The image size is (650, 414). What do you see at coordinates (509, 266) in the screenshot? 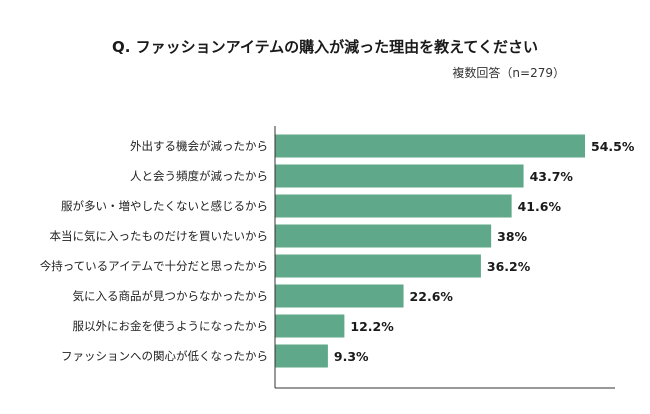
I see `value-label-4: 36.2%` at bounding box center [509, 266].